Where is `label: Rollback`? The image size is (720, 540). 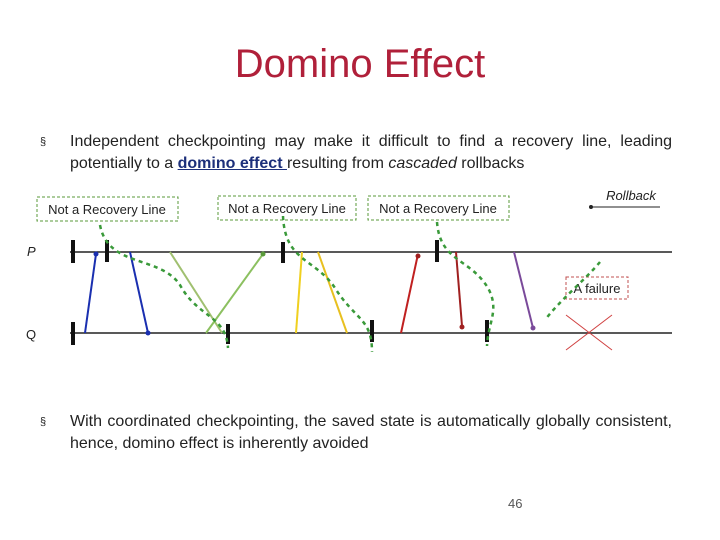
label: Rollback is located at coordinates (631, 195).